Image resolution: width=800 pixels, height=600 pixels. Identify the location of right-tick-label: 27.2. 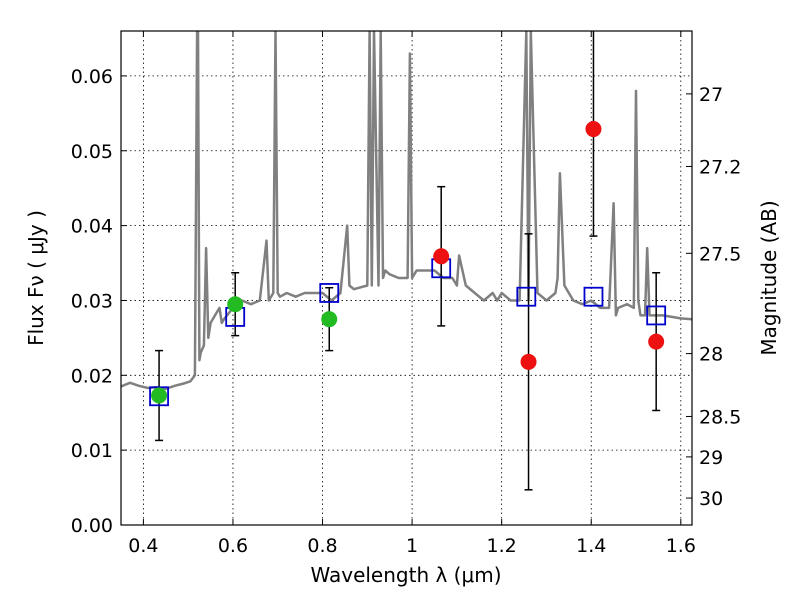
(720, 167).